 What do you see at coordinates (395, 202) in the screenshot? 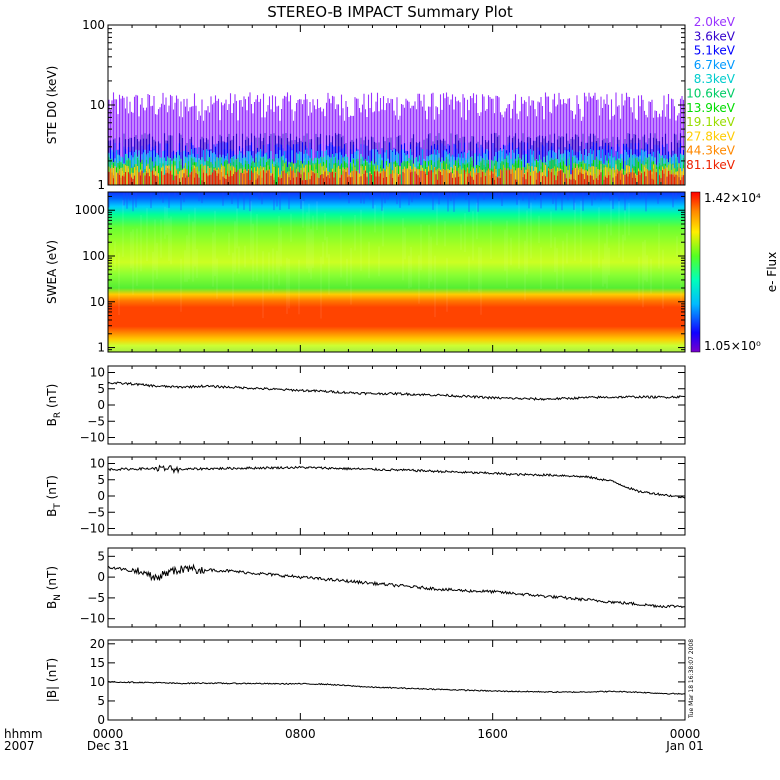
I see `swea-top-streaks` at bounding box center [395, 202].